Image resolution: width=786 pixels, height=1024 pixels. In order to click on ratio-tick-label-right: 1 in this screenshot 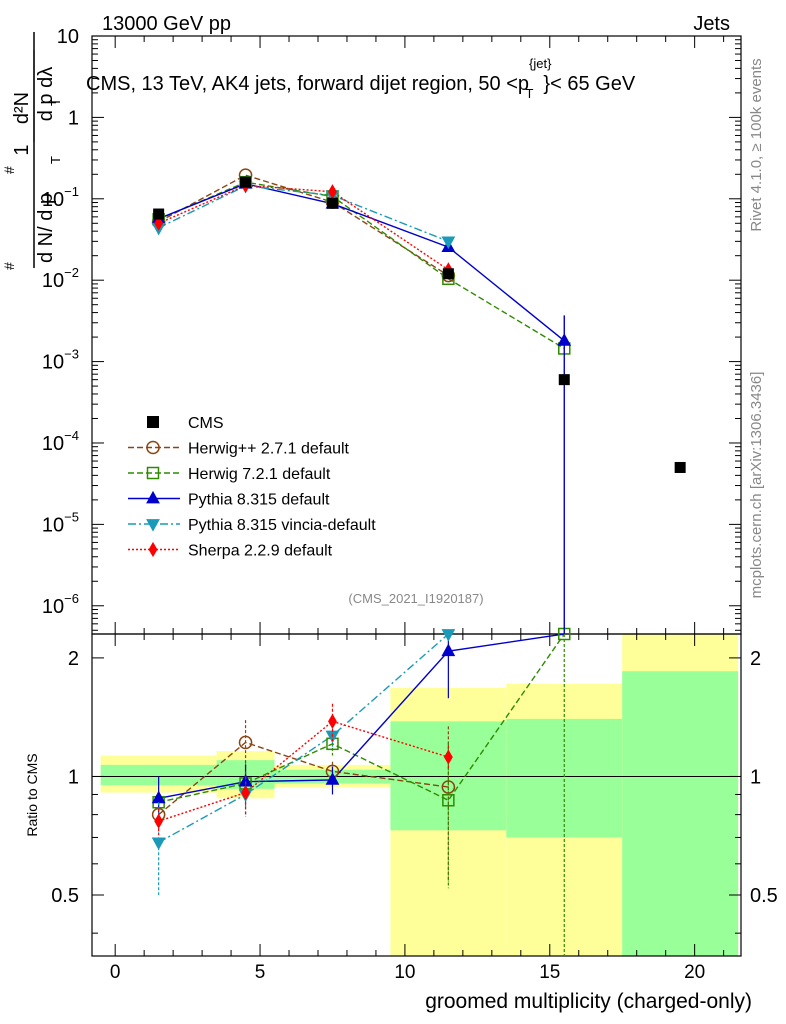, I will do `click(755, 777)`.